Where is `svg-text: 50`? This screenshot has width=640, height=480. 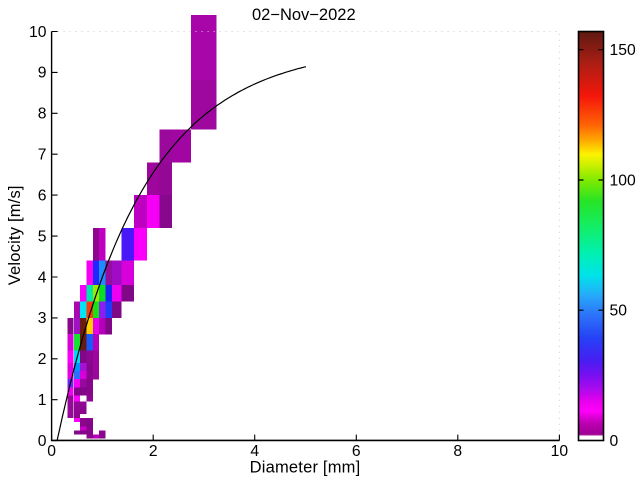
svg-text: 50 is located at coordinates (619, 311).